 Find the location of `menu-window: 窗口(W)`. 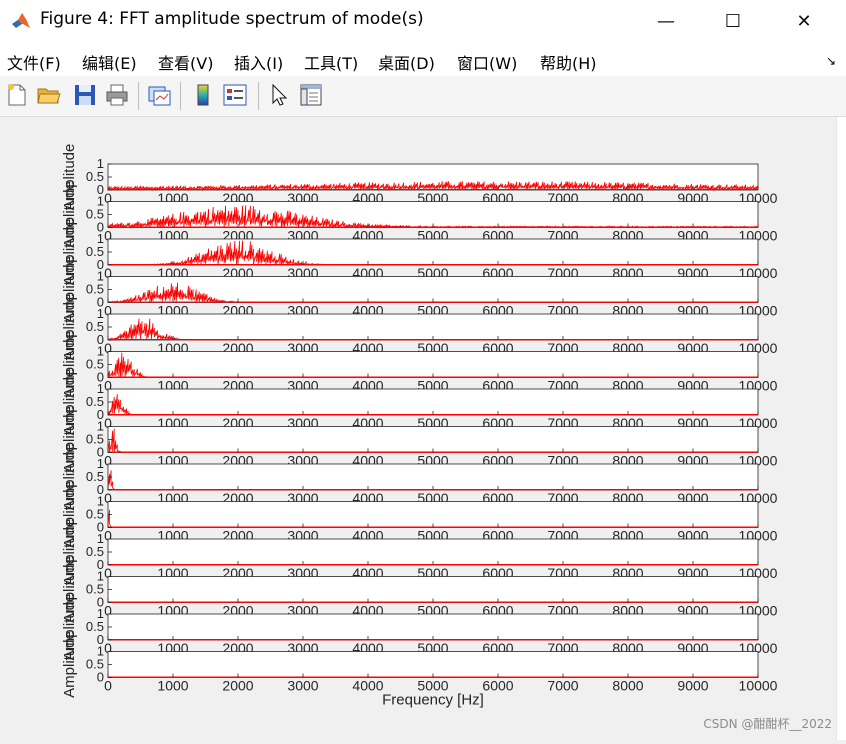

menu-window: 窗口(W) is located at coordinates (487, 63).